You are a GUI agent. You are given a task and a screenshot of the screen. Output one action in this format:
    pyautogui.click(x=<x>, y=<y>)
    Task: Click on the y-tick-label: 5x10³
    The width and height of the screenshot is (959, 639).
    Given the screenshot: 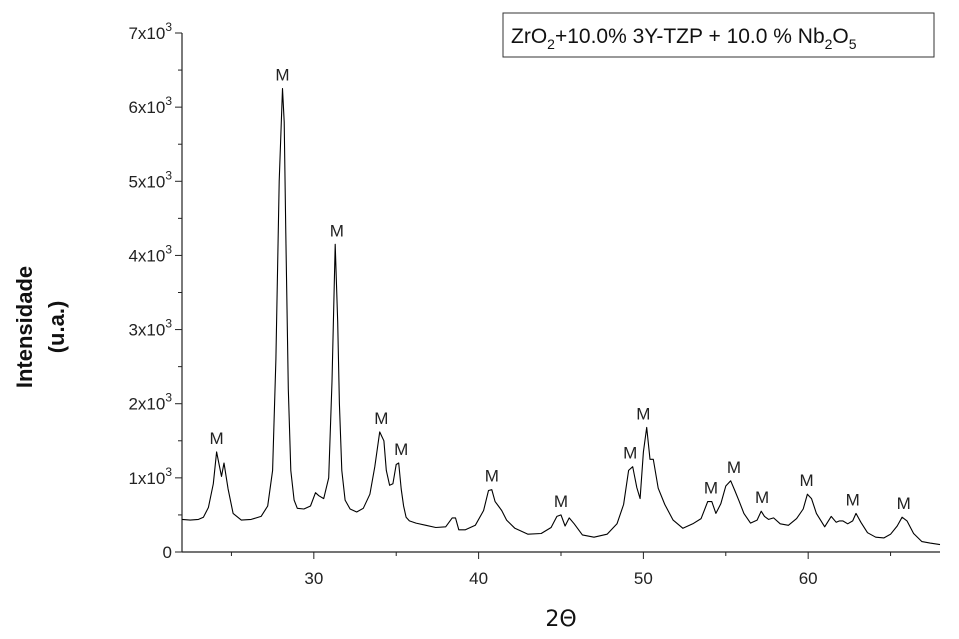 What is the action you would take?
    pyautogui.click(x=150, y=179)
    